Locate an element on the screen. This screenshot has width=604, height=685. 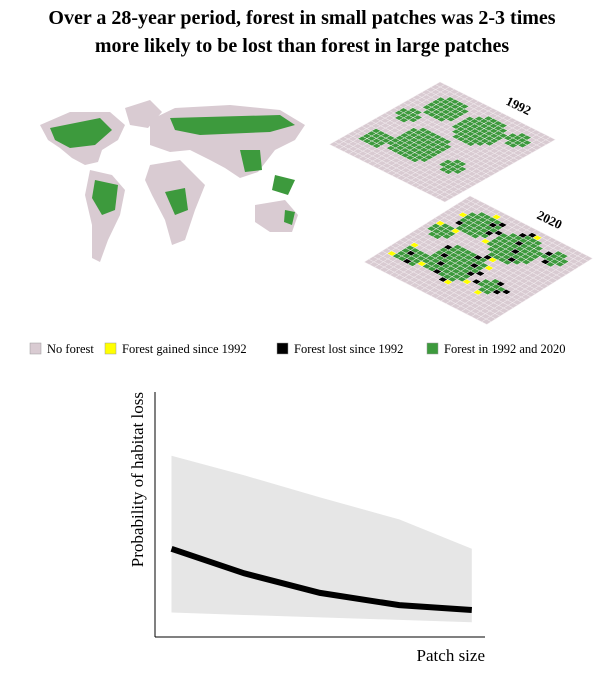
trend-line is located at coordinates (321, 579).